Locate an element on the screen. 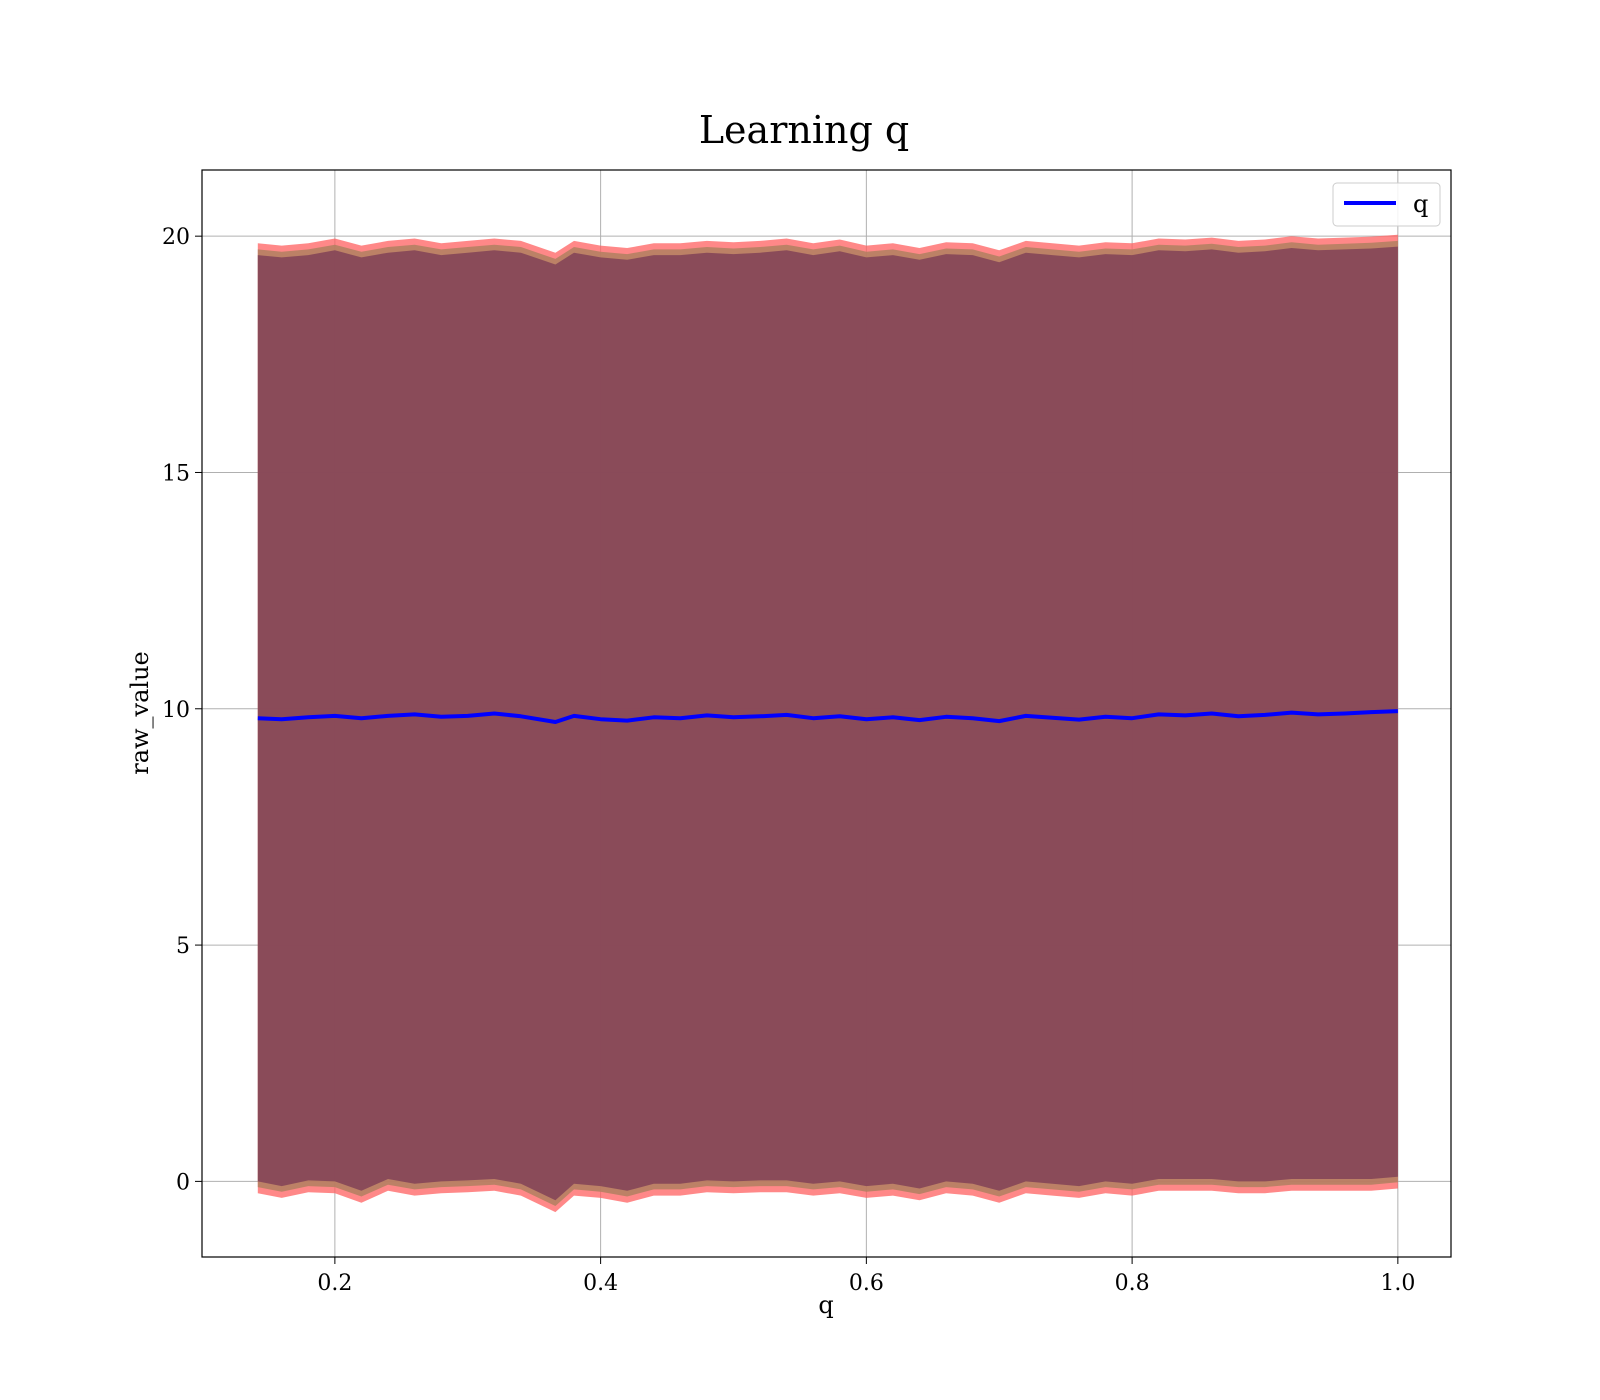 This screenshot has height=1400, width=1600. legend-label-q: q is located at coordinates (1420, 204).